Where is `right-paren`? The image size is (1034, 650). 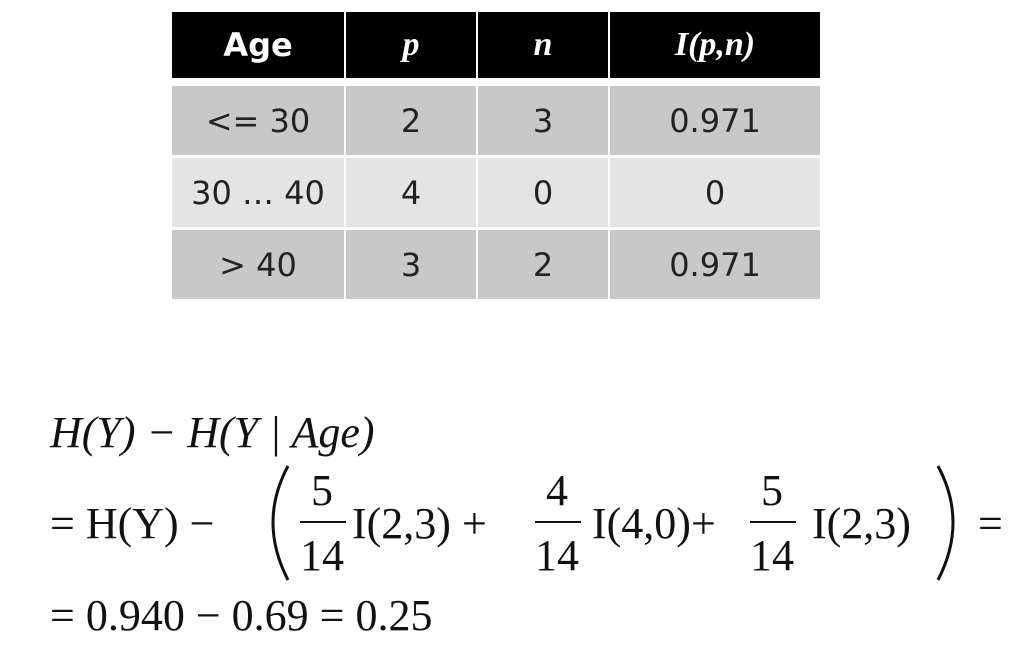 right-paren is located at coordinates (945, 523).